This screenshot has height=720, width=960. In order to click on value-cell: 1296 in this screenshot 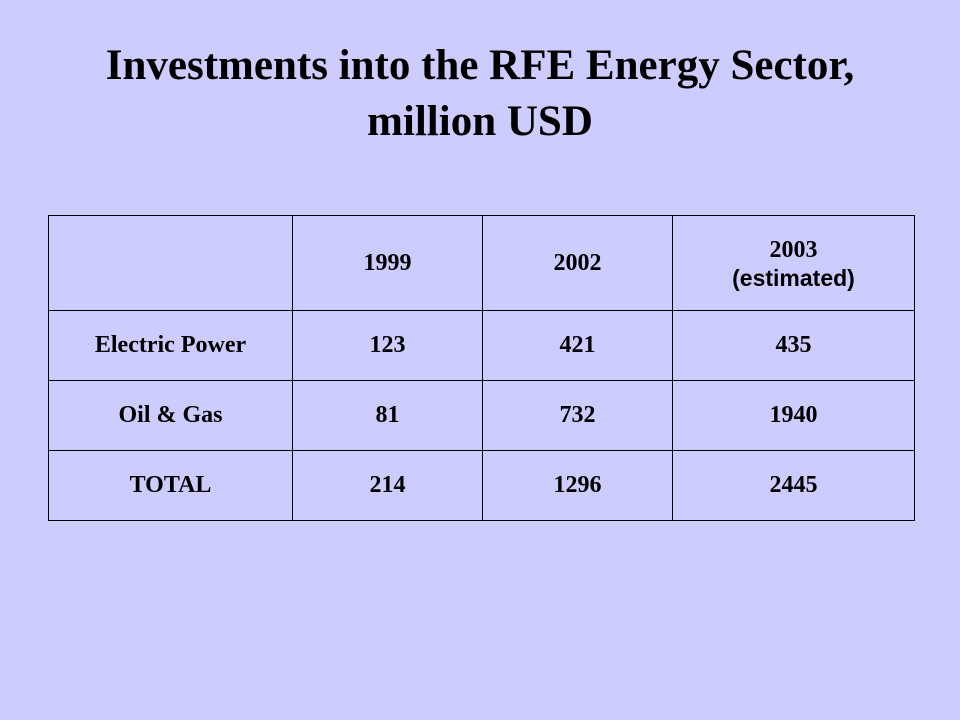, I will do `click(577, 485)`.